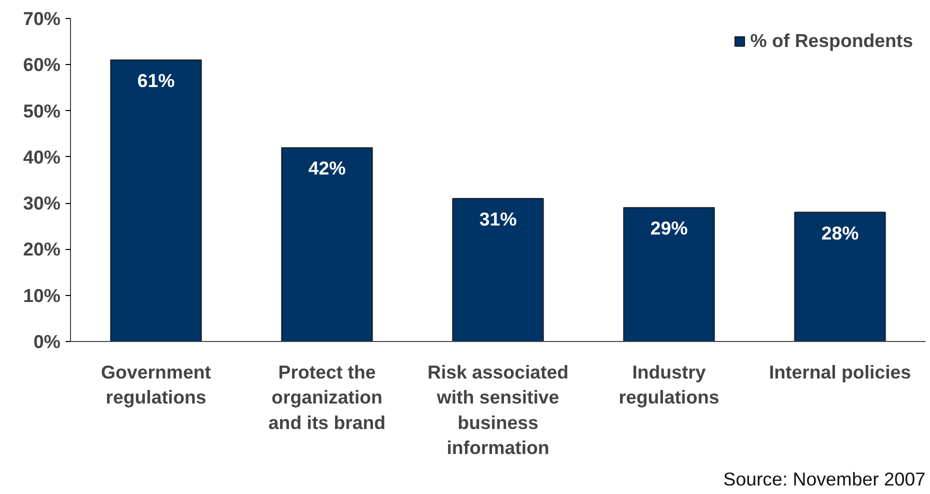  What do you see at coordinates (840, 233) in the screenshot?
I see `data-label: 28%` at bounding box center [840, 233].